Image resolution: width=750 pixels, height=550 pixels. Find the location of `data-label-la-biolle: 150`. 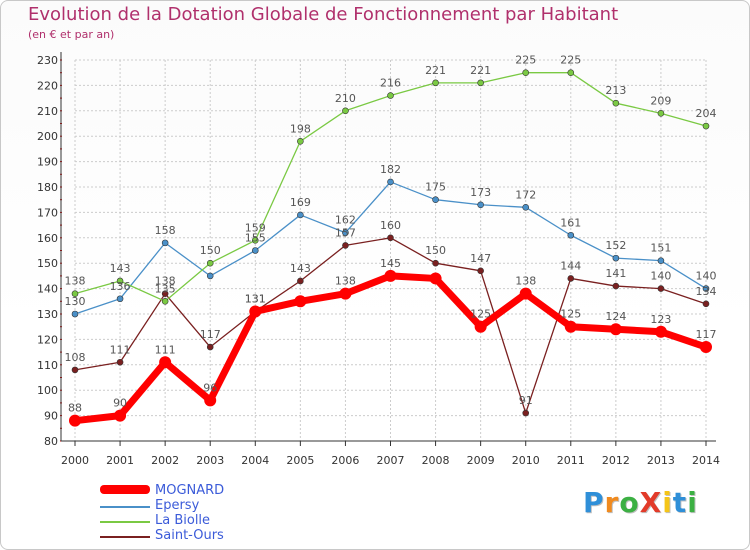

data-label-la-biolle: 150 is located at coordinates (210, 250).